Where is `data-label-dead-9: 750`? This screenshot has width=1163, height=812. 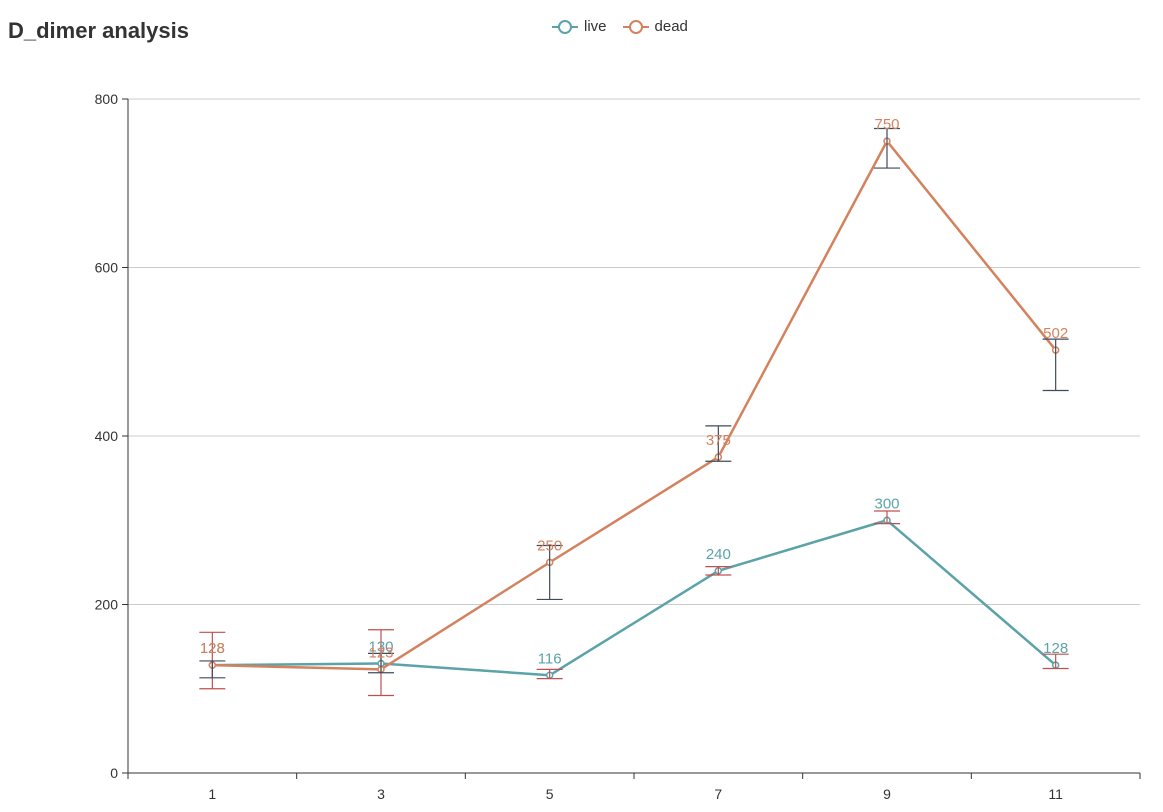 data-label-dead-9: 750 is located at coordinates (886, 124).